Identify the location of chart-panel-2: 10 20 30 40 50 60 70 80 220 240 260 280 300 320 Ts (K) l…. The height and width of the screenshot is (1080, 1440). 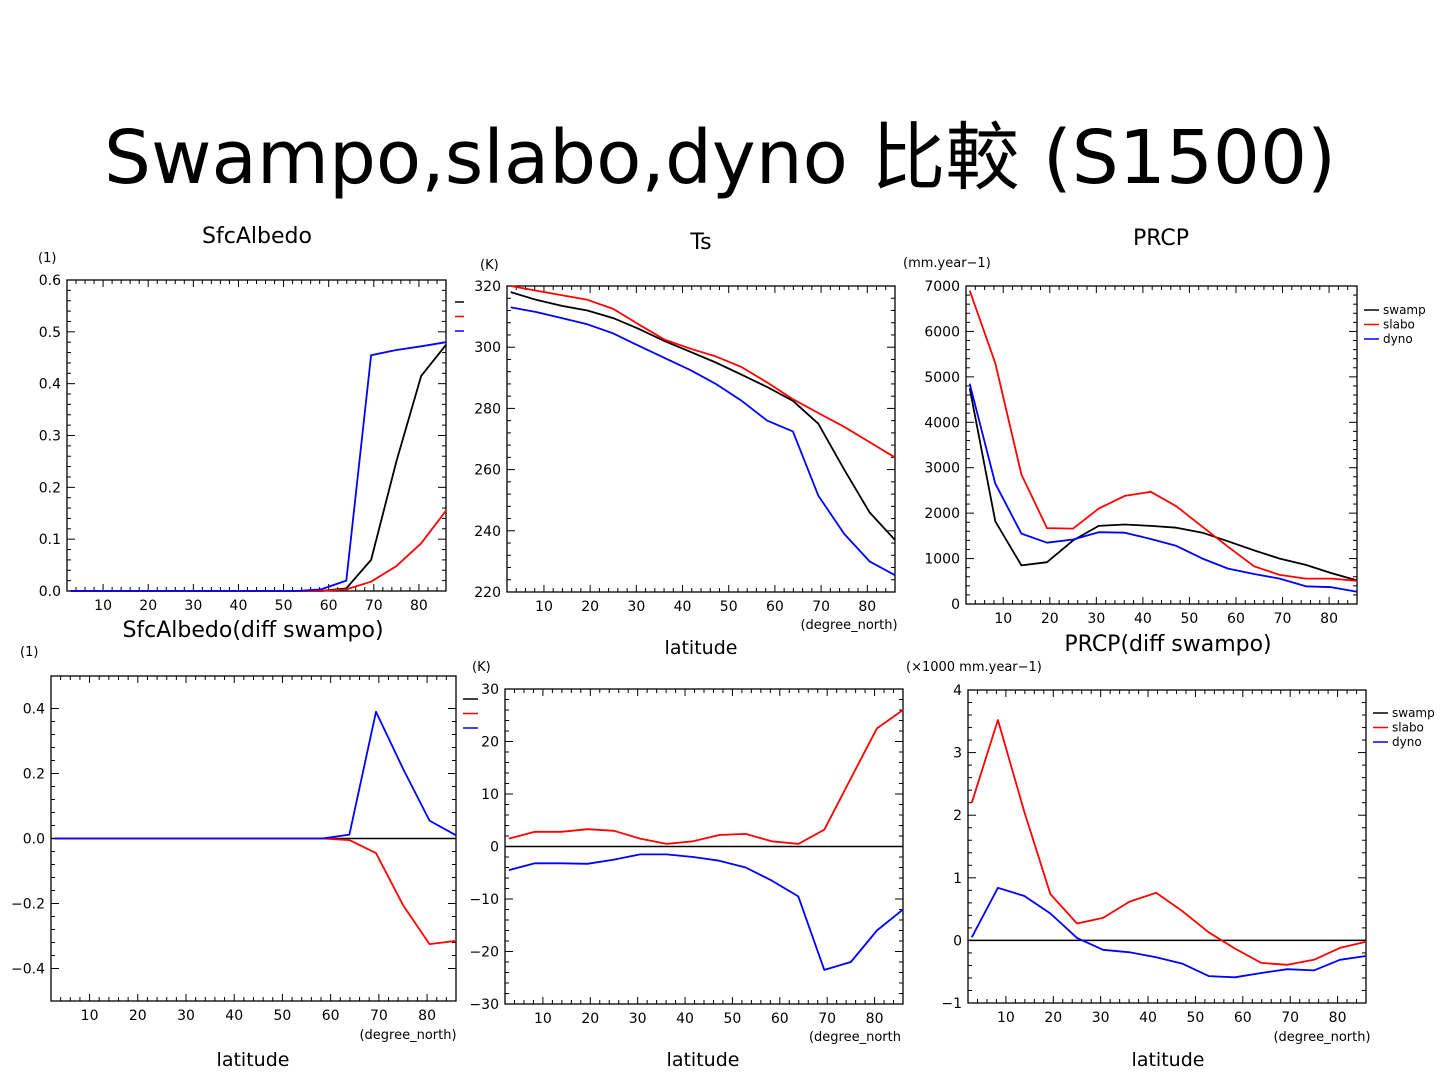
(685, 444).